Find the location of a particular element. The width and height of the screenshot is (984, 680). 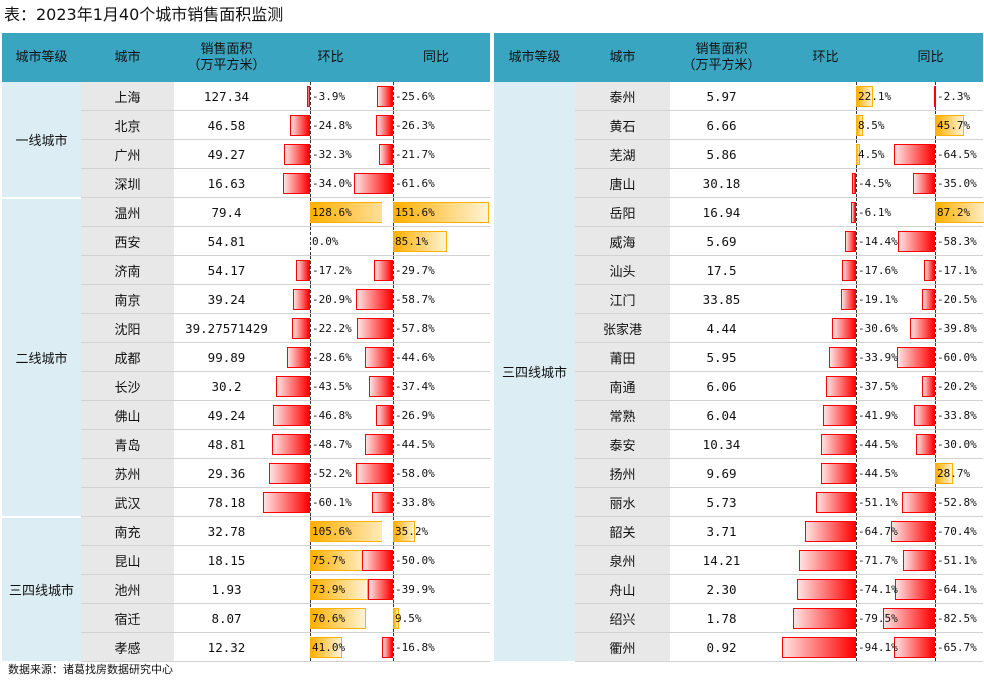

yoy-value: -51.1% is located at coordinates (957, 560).